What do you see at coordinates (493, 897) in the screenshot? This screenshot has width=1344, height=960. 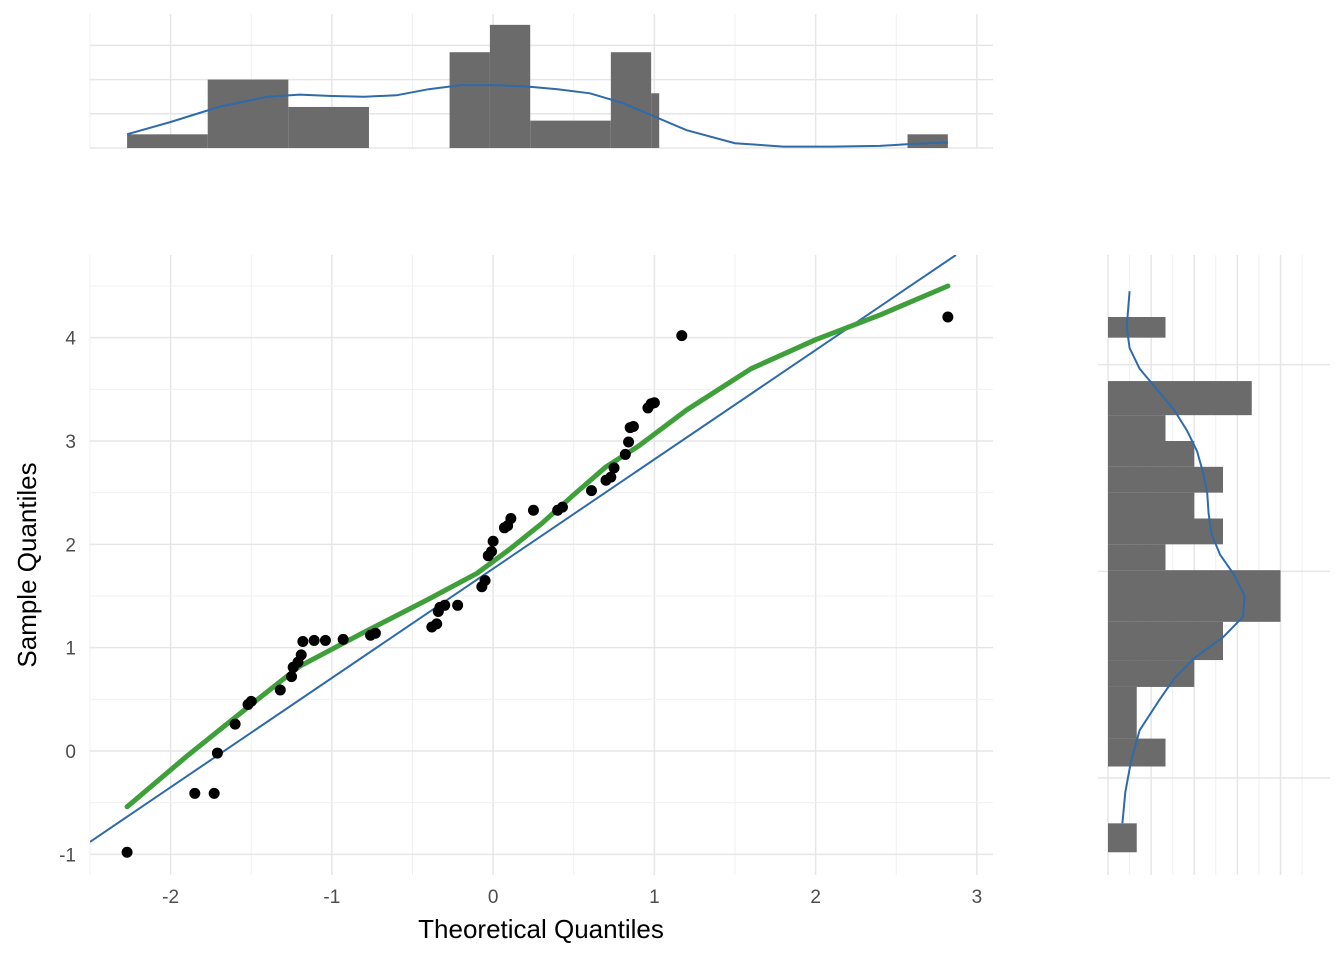 I see `x-tick-label: 0` at bounding box center [493, 897].